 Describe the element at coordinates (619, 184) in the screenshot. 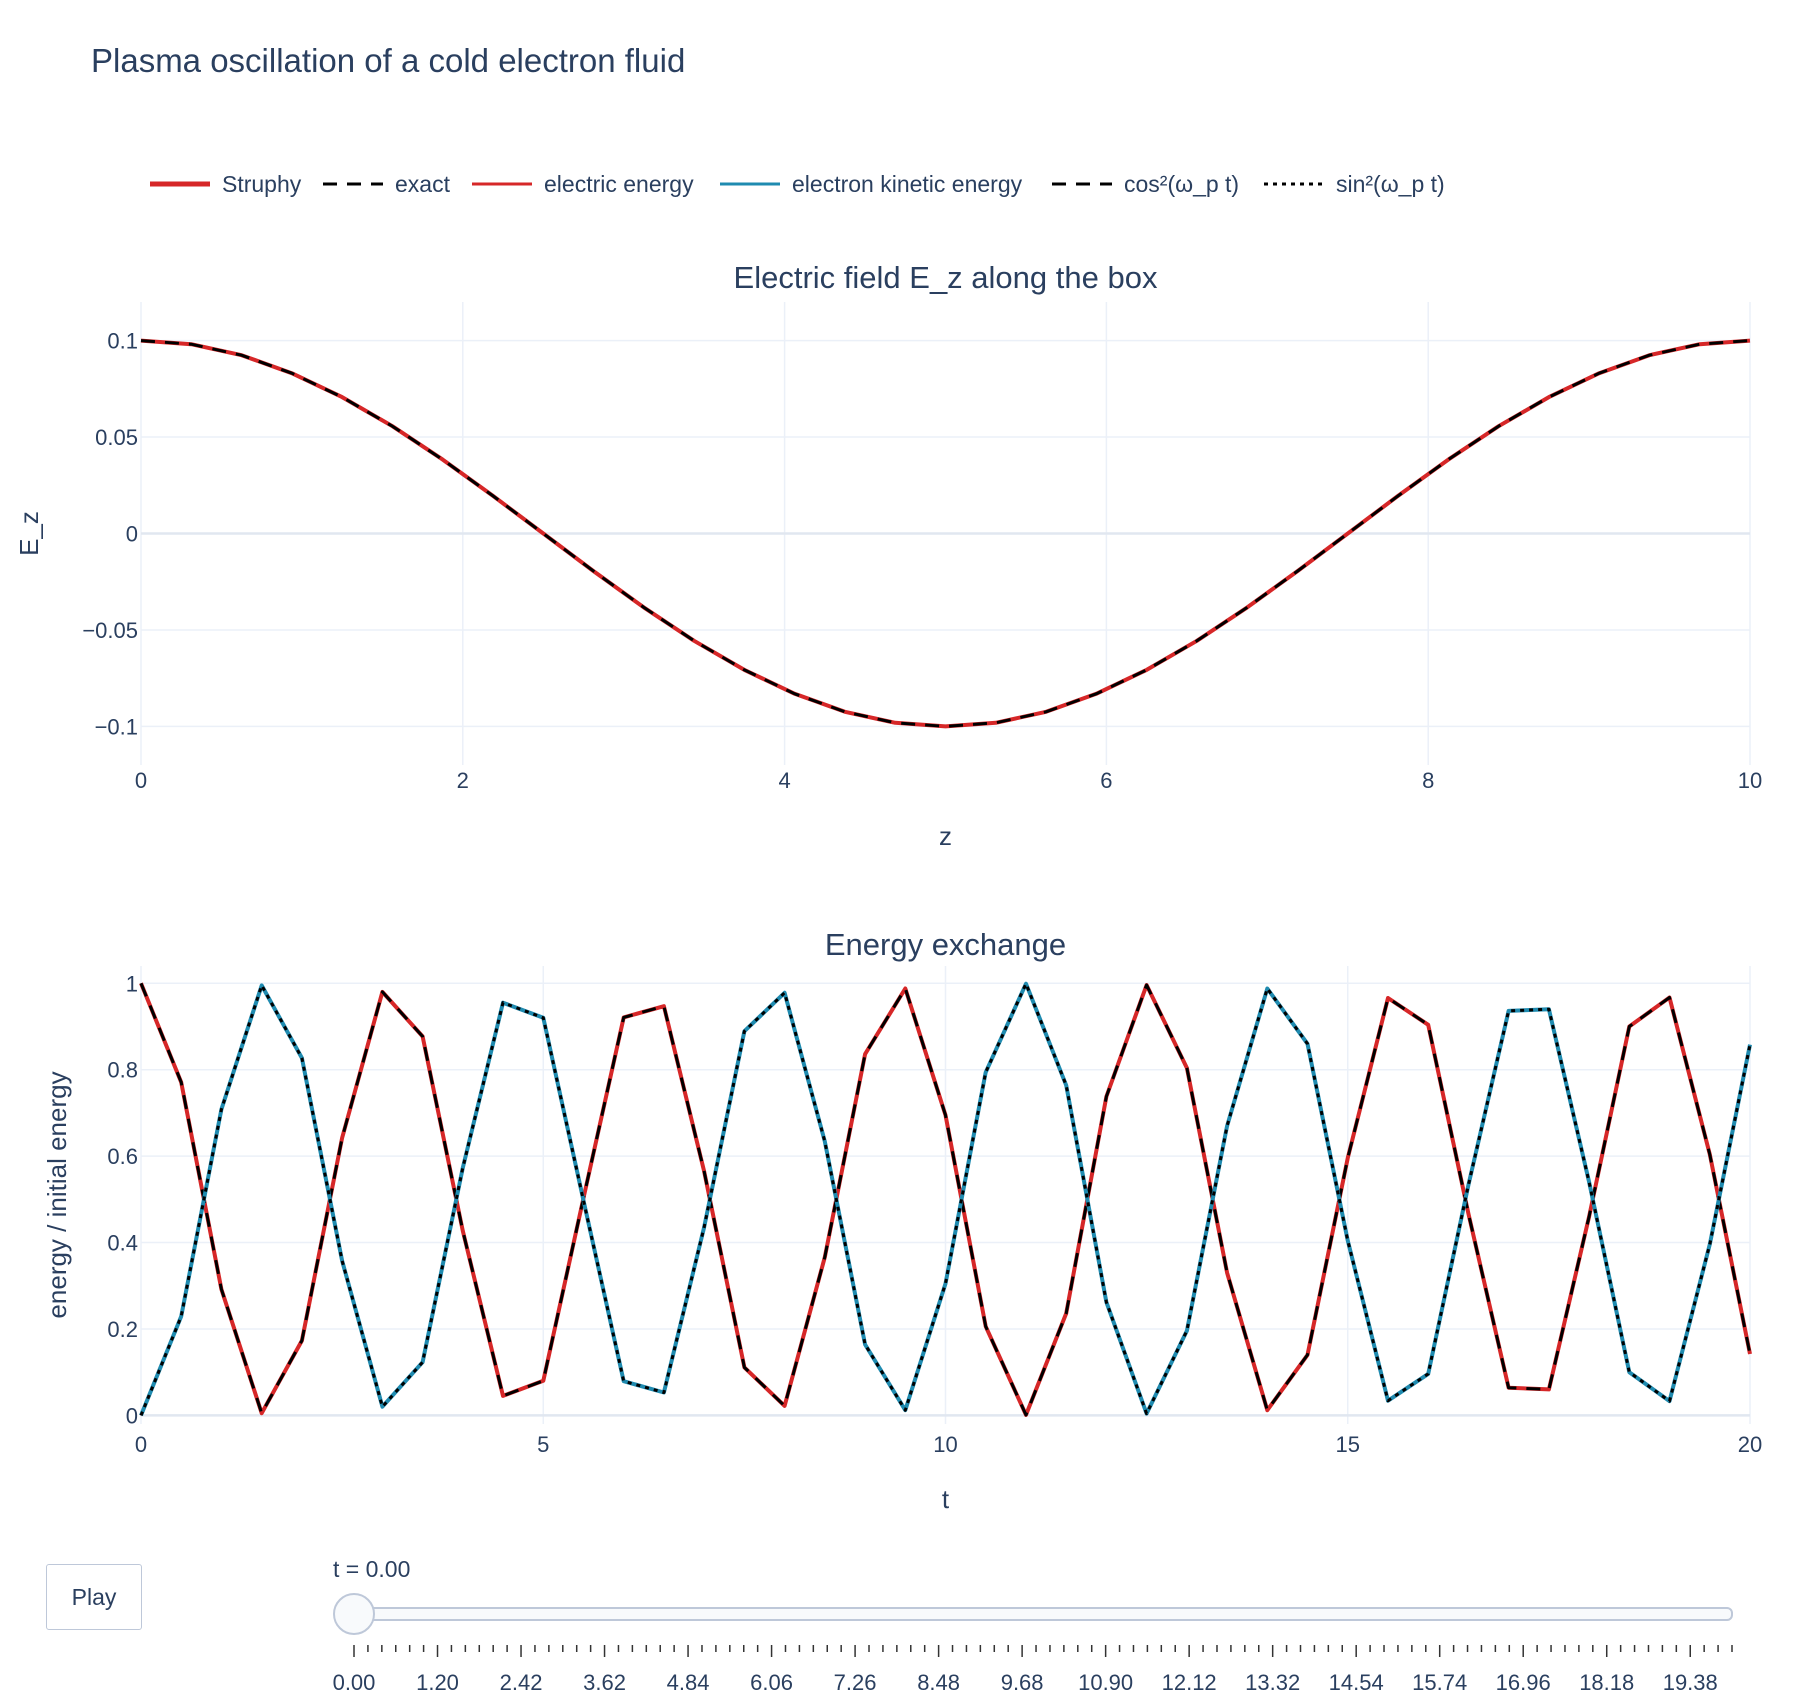

I see `legend-label: electric energy` at that location.